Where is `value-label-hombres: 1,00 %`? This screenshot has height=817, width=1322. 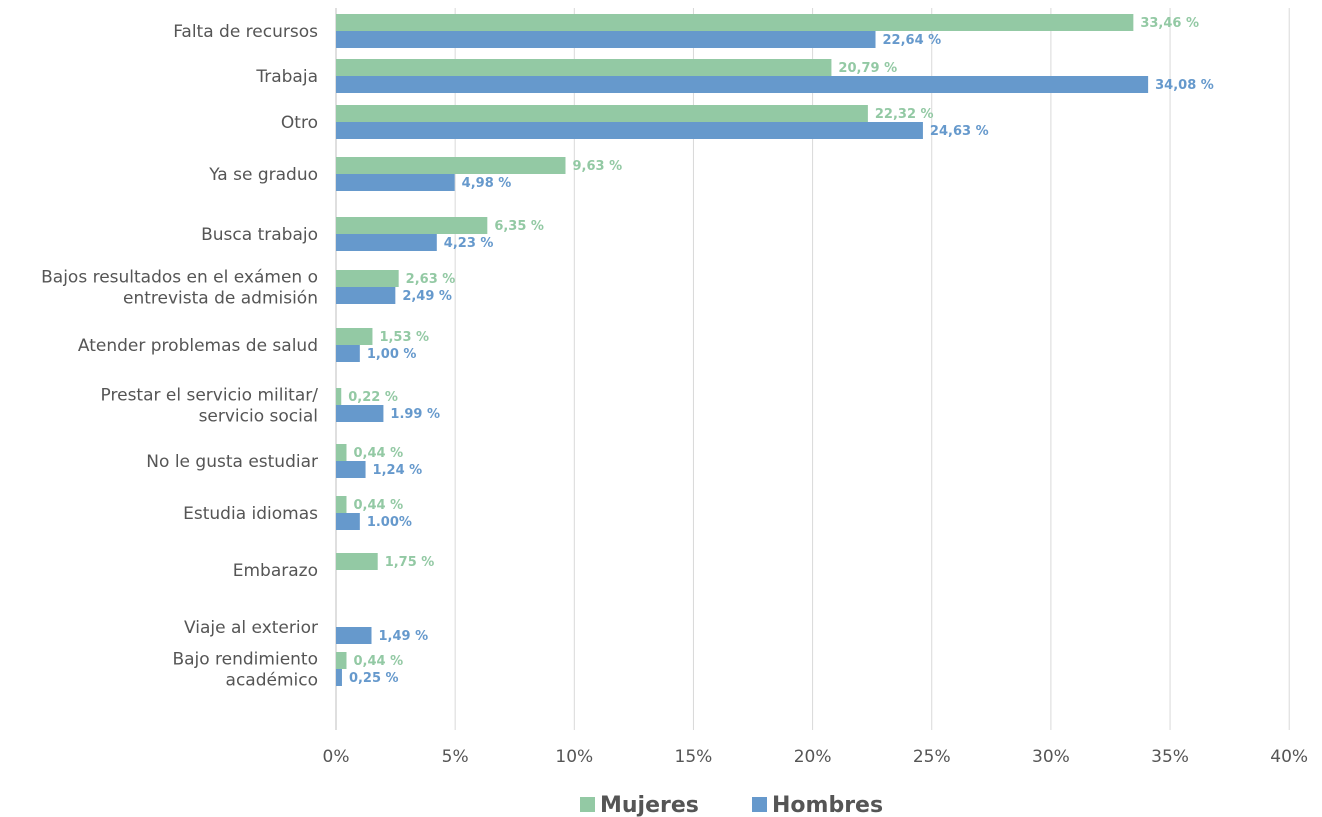 value-label-hombres: 1,00 % is located at coordinates (392, 354).